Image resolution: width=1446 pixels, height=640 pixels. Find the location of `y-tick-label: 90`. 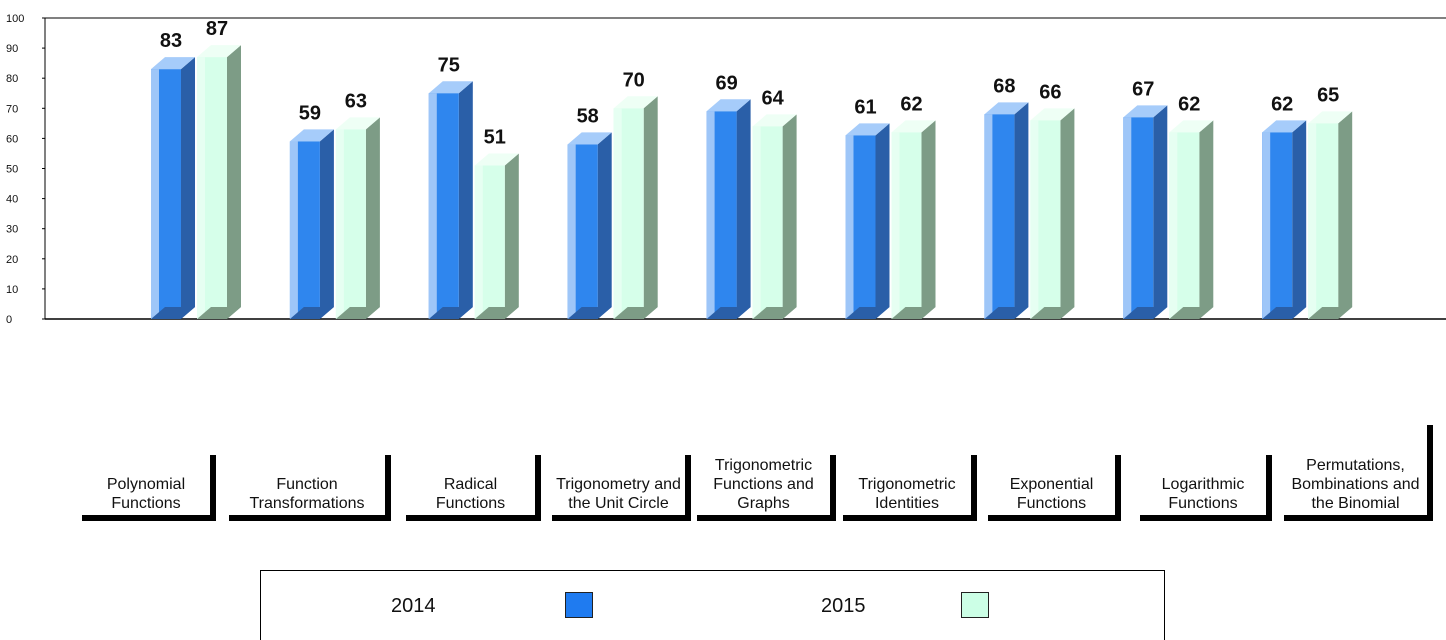

y-tick-label: 90 is located at coordinates (12, 49).